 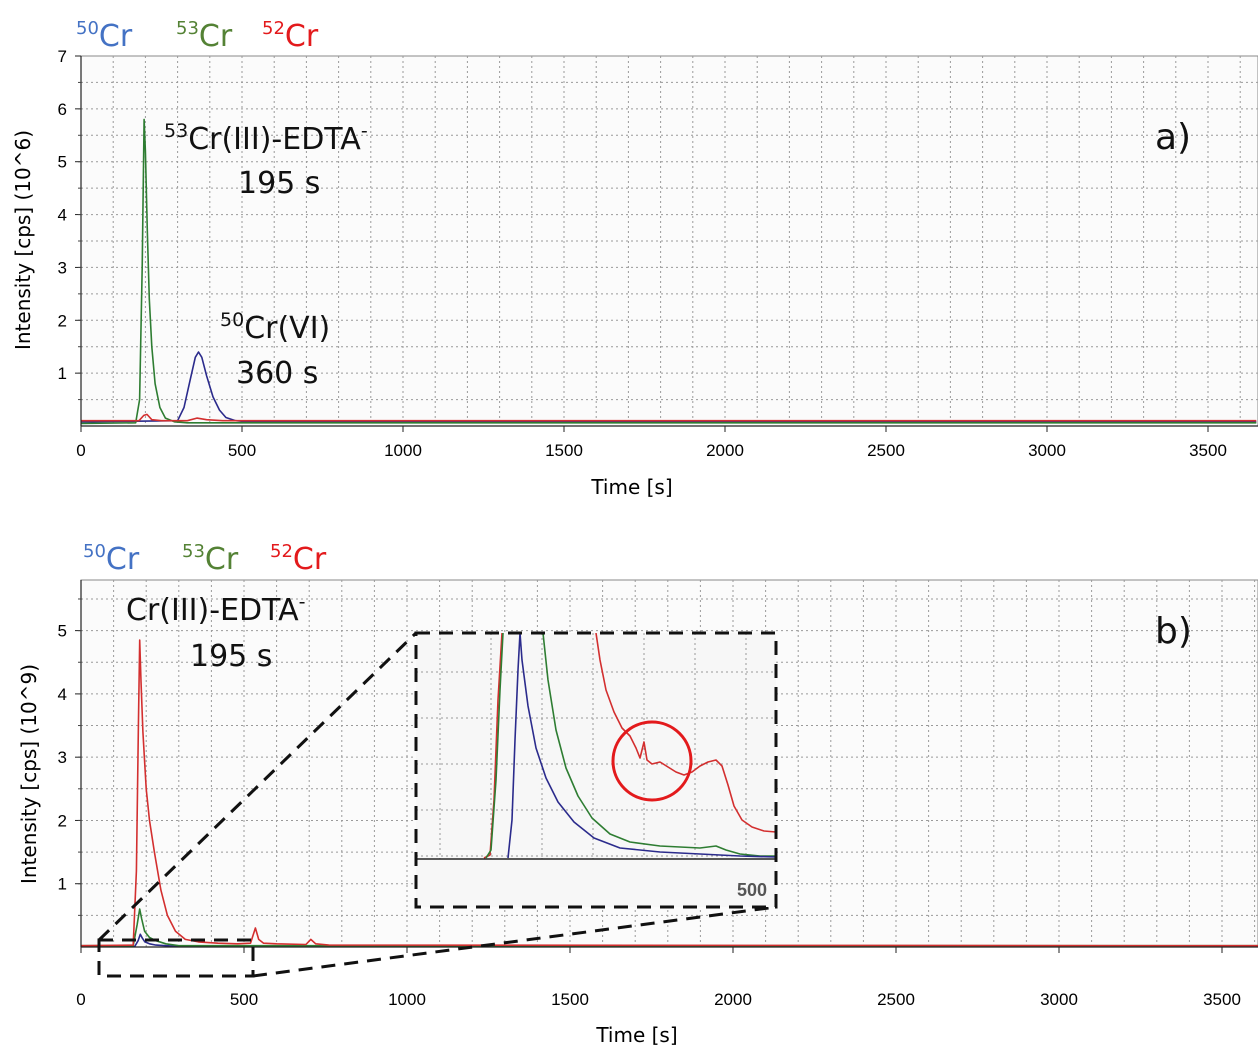 I want to click on inset-series-lines, so click(x=629, y=746).